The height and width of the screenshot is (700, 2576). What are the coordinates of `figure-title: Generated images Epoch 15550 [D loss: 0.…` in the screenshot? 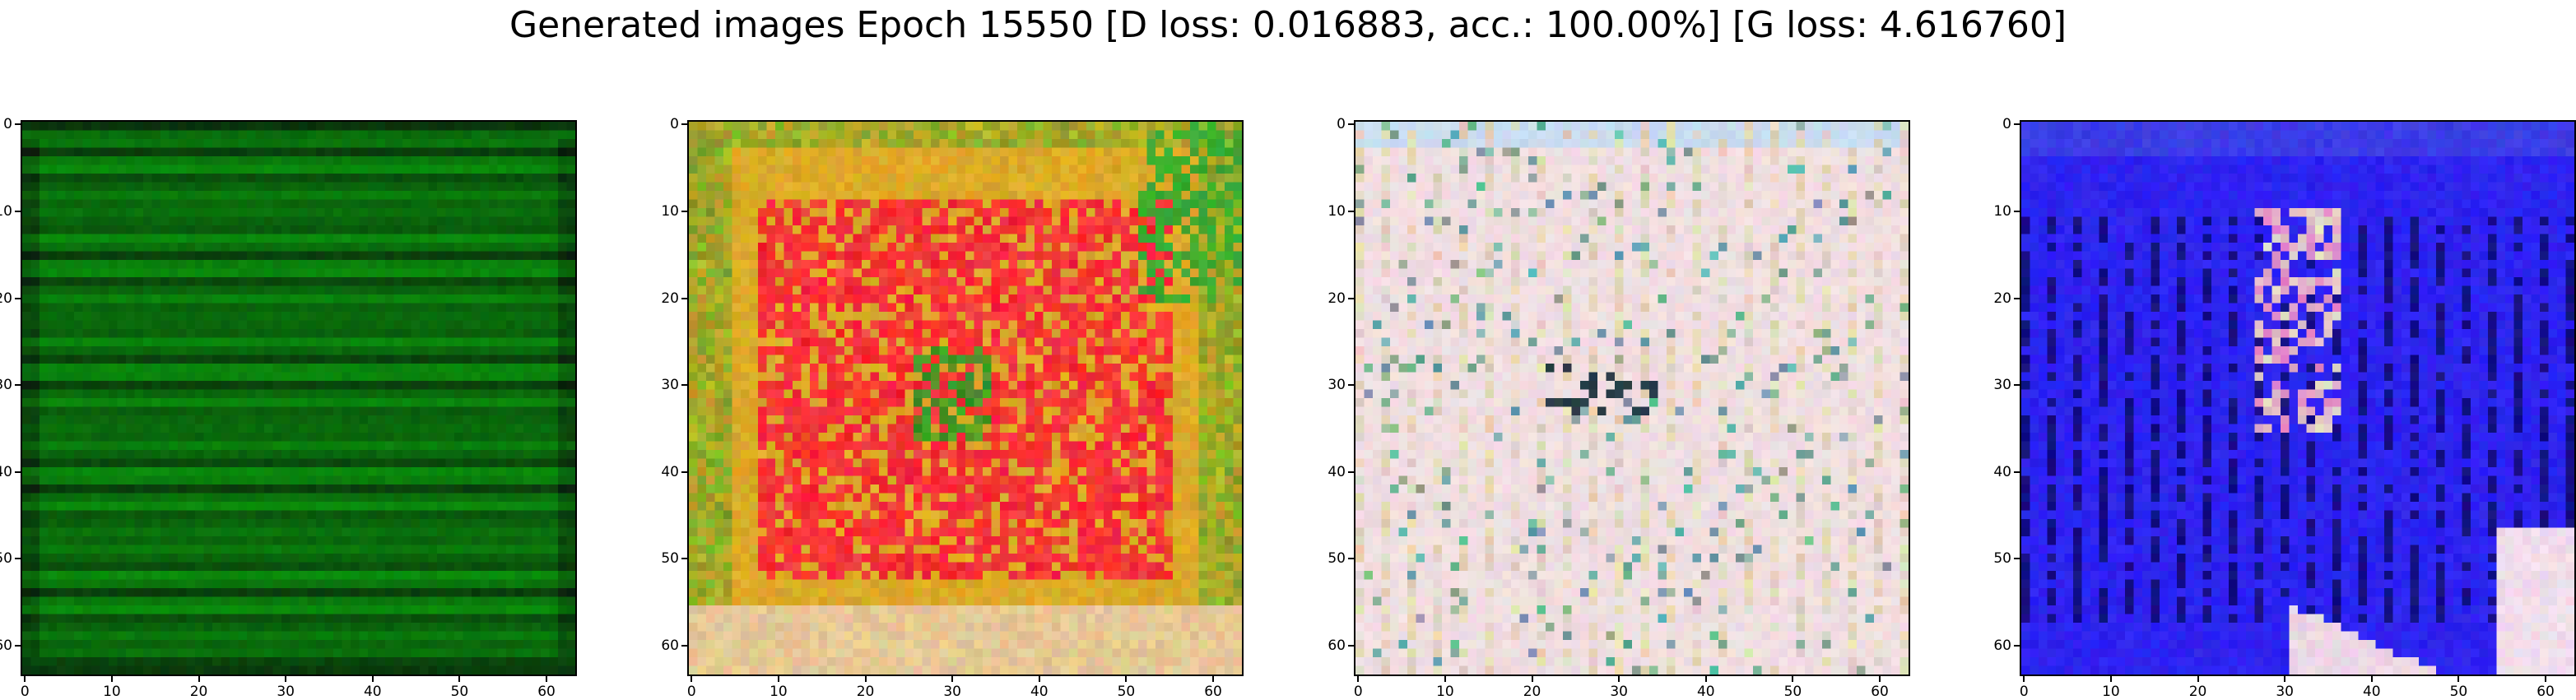 It's located at (1288, 25).